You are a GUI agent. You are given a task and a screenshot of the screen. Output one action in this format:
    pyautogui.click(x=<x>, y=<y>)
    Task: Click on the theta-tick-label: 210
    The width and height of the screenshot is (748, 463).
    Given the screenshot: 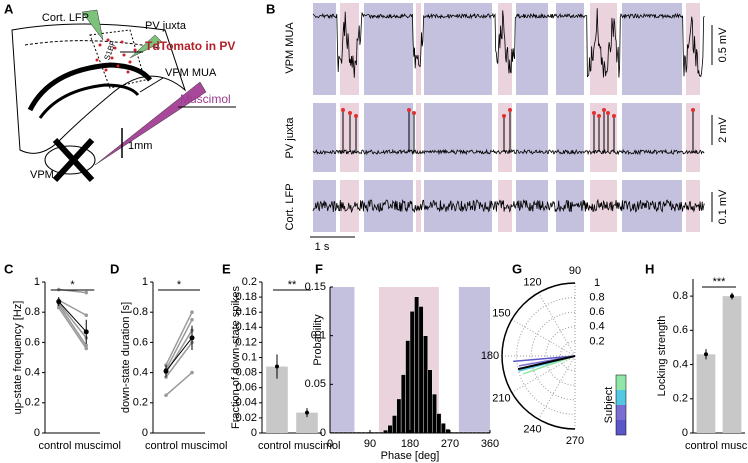 What is the action you would take?
    pyautogui.click(x=501, y=398)
    